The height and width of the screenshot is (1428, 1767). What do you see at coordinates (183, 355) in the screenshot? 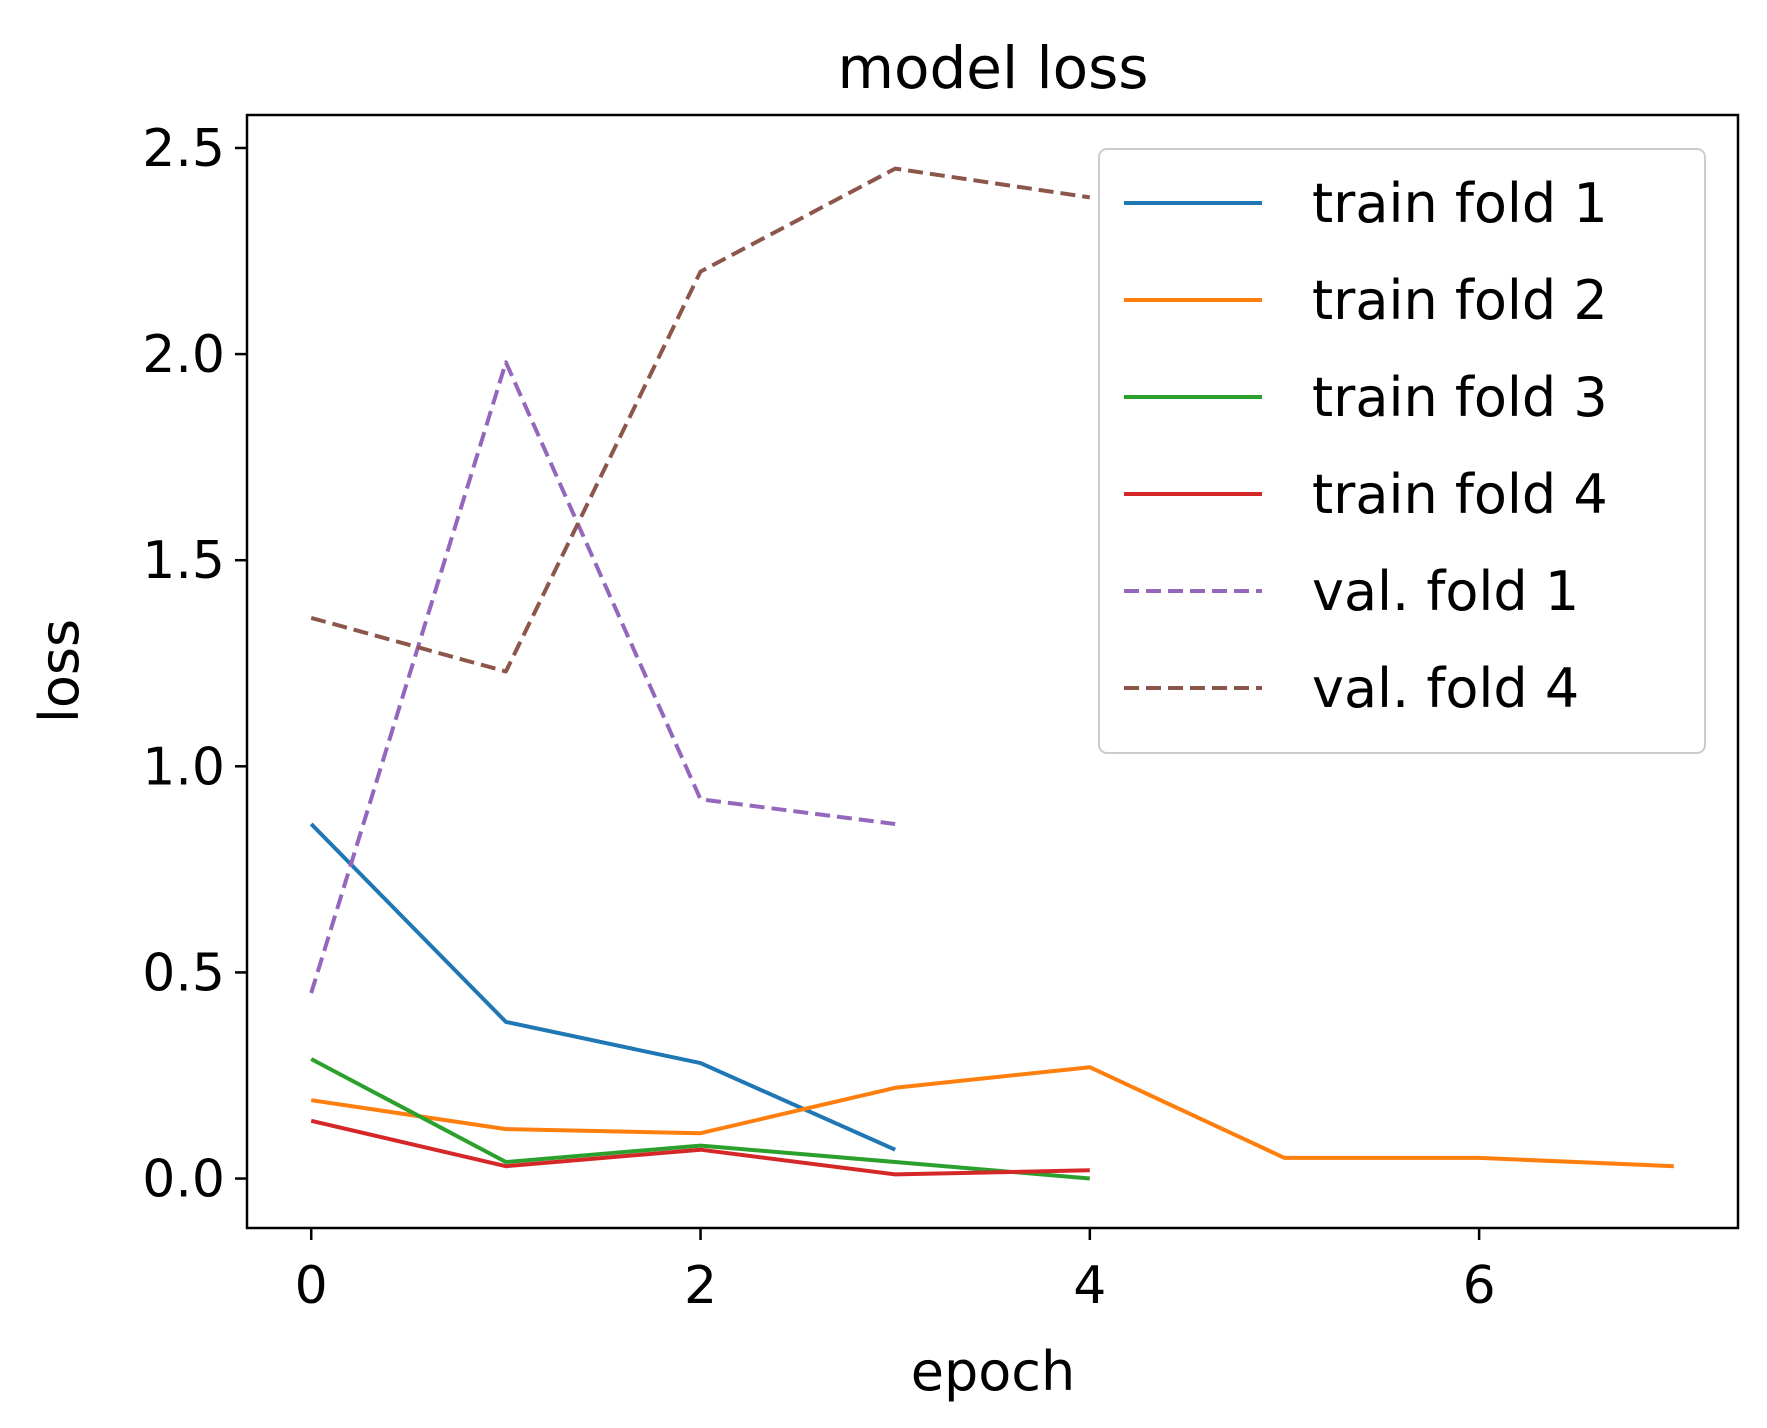
I see `y-tick-label: 2.0` at bounding box center [183, 355].